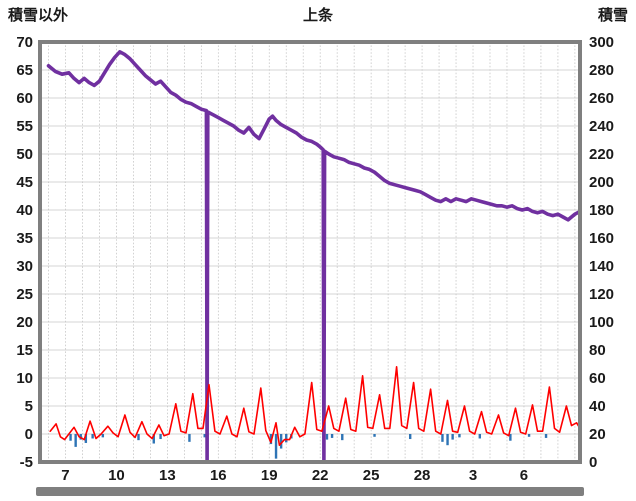 The image size is (636, 501). What do you see at coordinates (524, 475) in the screenshot?
I see `x-axis-tick-label: 6` at bounding box center [524, 475].